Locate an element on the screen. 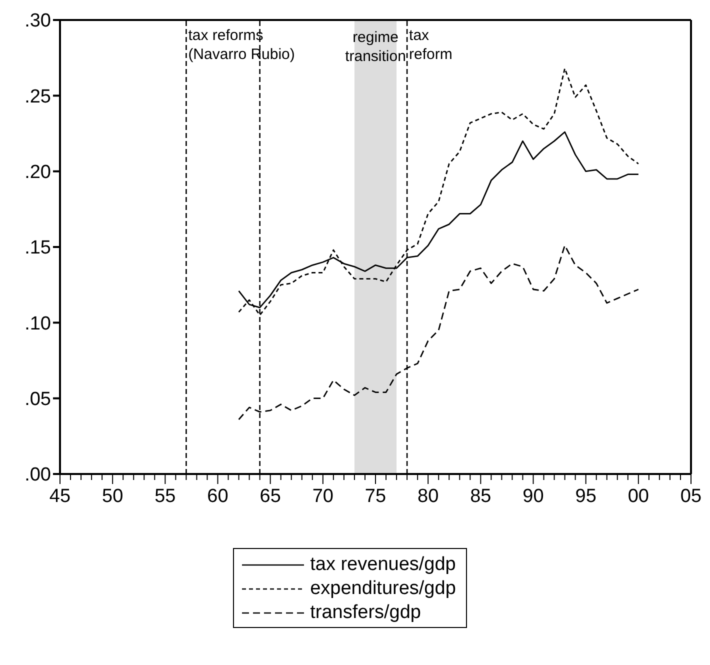 The image size is (710, 665). y-tick-label: .20 is located at coordinates (37, 173).